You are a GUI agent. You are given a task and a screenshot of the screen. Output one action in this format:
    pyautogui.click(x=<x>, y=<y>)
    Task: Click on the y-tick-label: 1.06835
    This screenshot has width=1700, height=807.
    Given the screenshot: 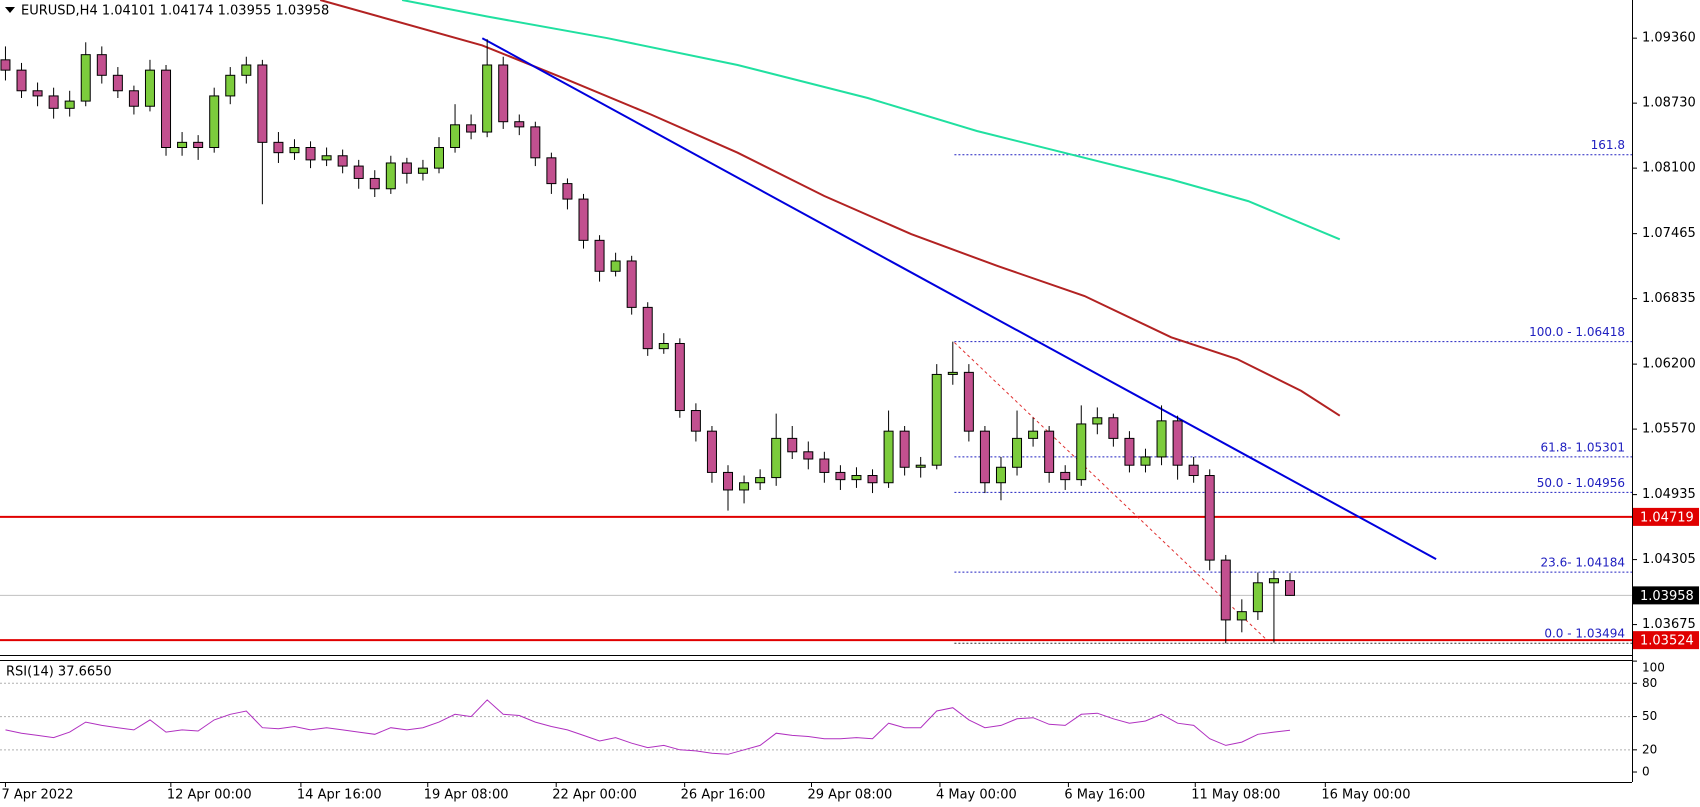 What is the action you would take?
    pyautogui.click(x=1669, y=298)
    